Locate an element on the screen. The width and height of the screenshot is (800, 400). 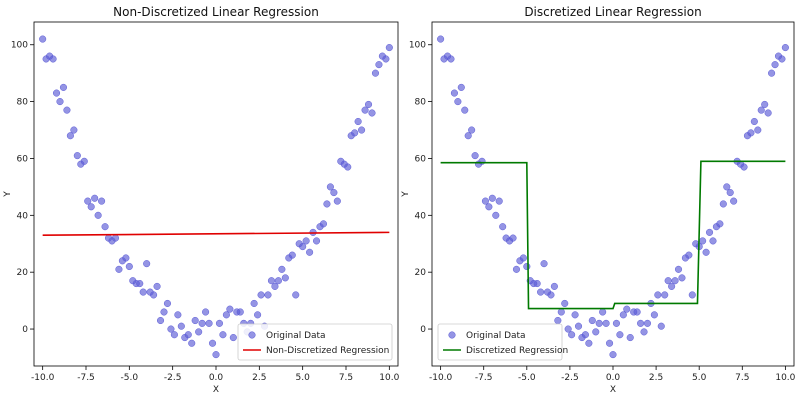
legend-marker-scatter is located at coordinates (452, 335).